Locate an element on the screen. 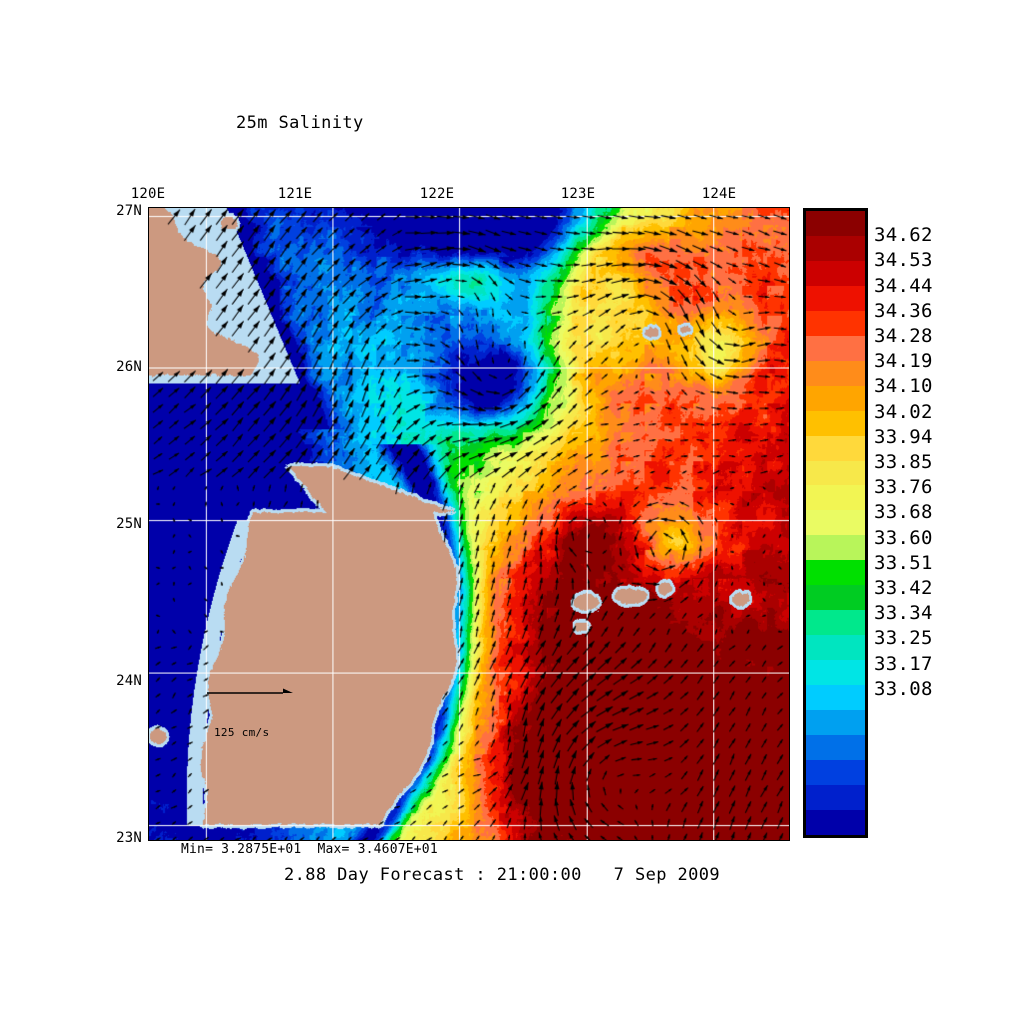 This screenshot has width=1024, height=1024. lon-tick-121e: 121E is located at coordinates (295, 194).